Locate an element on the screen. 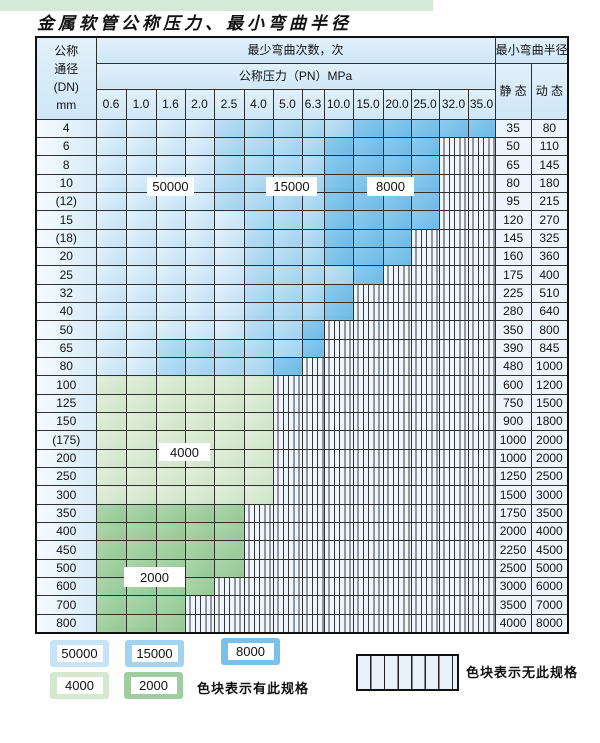 The height and width of the screenshot is (743, 600). dynamic-radius-cell: 1500 is located at coordinates (549, 403).